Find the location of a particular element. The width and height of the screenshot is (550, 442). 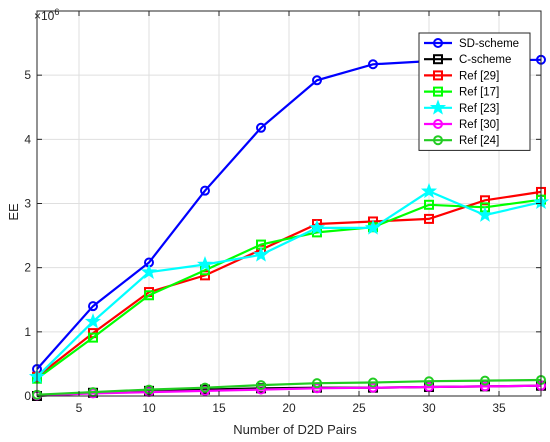

y-tick-label: 3 is located at coordinates (27, 204).